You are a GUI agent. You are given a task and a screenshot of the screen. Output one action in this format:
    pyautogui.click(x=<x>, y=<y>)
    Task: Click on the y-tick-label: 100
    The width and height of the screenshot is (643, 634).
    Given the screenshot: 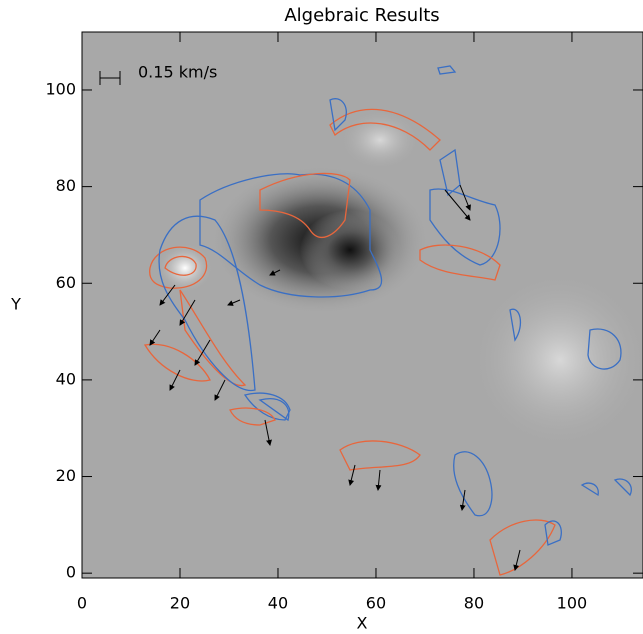 What is the action you would take?
    pyautogui.click(x=60, y=88)
    